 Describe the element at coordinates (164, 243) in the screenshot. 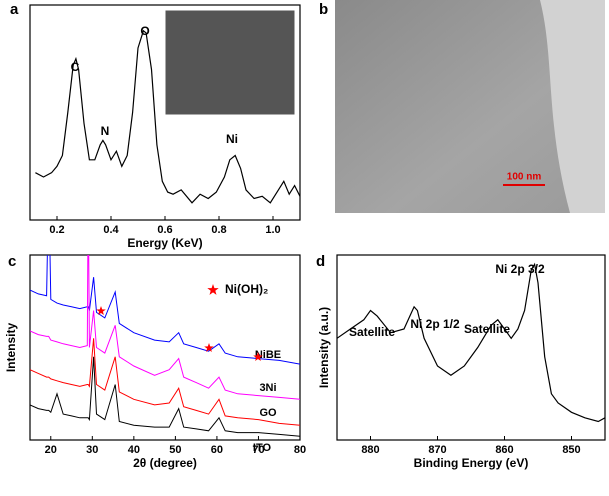

I see `x-axis-label: Energy (KeV)` at that location.